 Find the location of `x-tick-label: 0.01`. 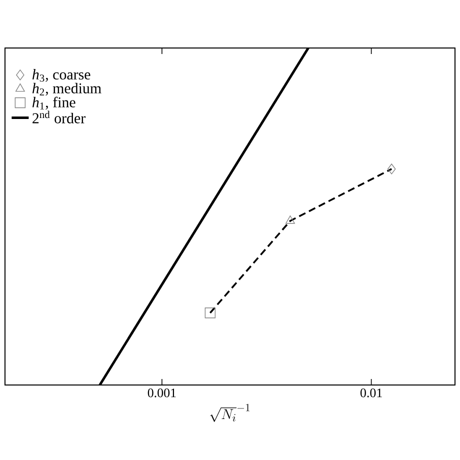

x-tick-label: 0.01 is located at coordinates (371, 393).